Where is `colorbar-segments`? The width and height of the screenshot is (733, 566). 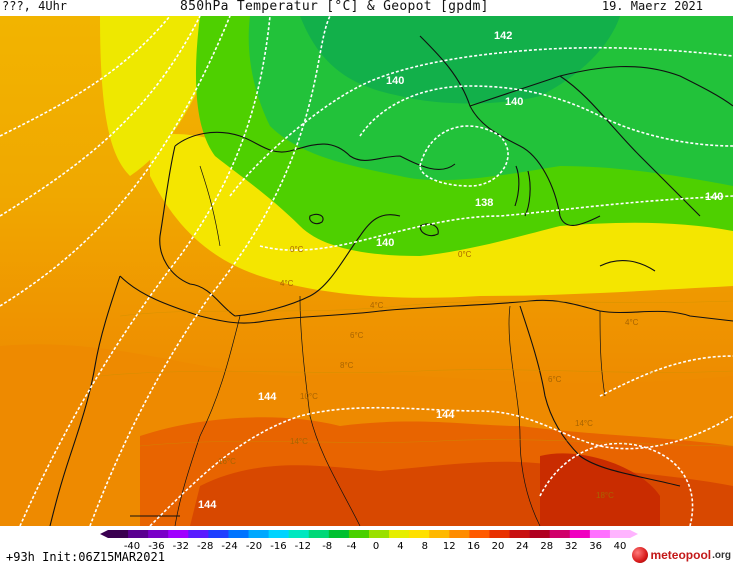
colorbar-segments is located at coordinates (369, 534).